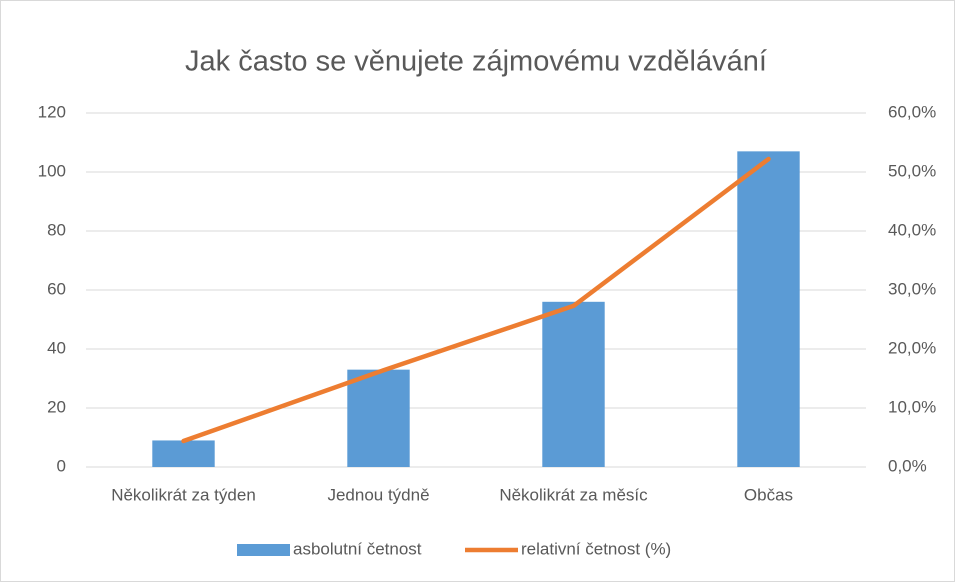  What do you see at coordinates (56, 229) in the screenshot?
I see `y-tick-label: 80` at bounding box center [56, 229].